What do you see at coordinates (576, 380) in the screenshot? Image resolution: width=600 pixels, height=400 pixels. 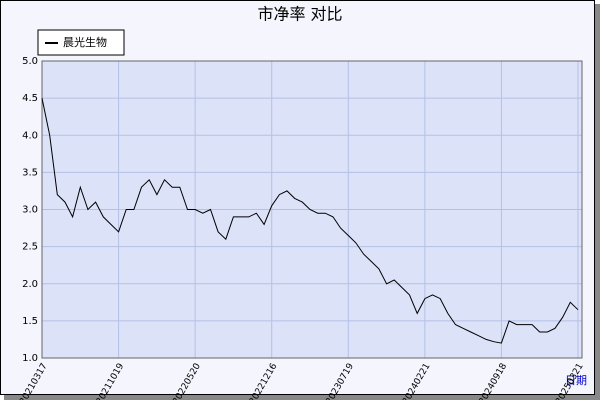 I see `x-axis-label: 日期` at bounding box center [576, 380].